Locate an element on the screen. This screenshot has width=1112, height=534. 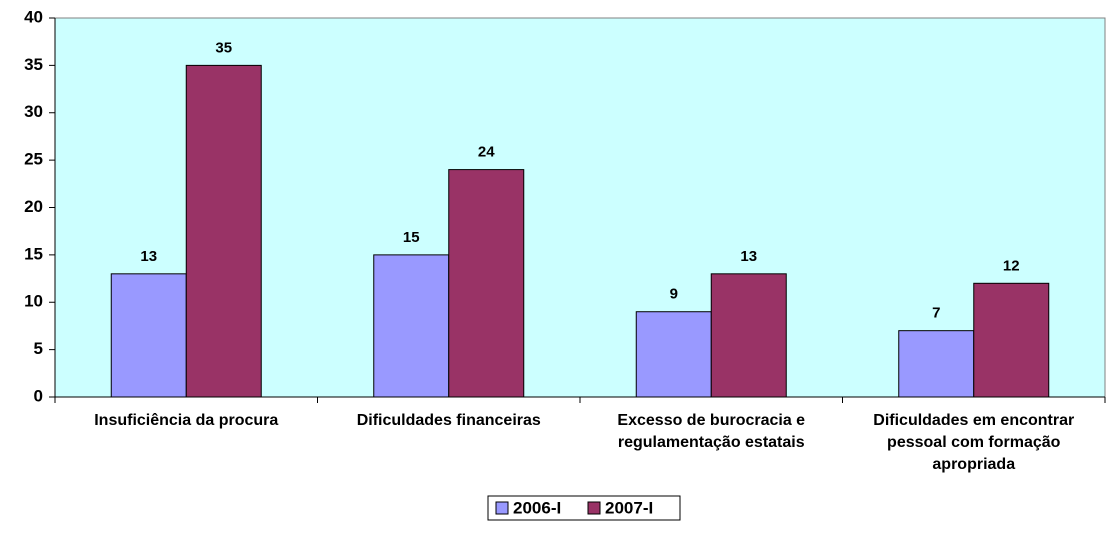
data-label: 24 is located at coordinates (486, 152).